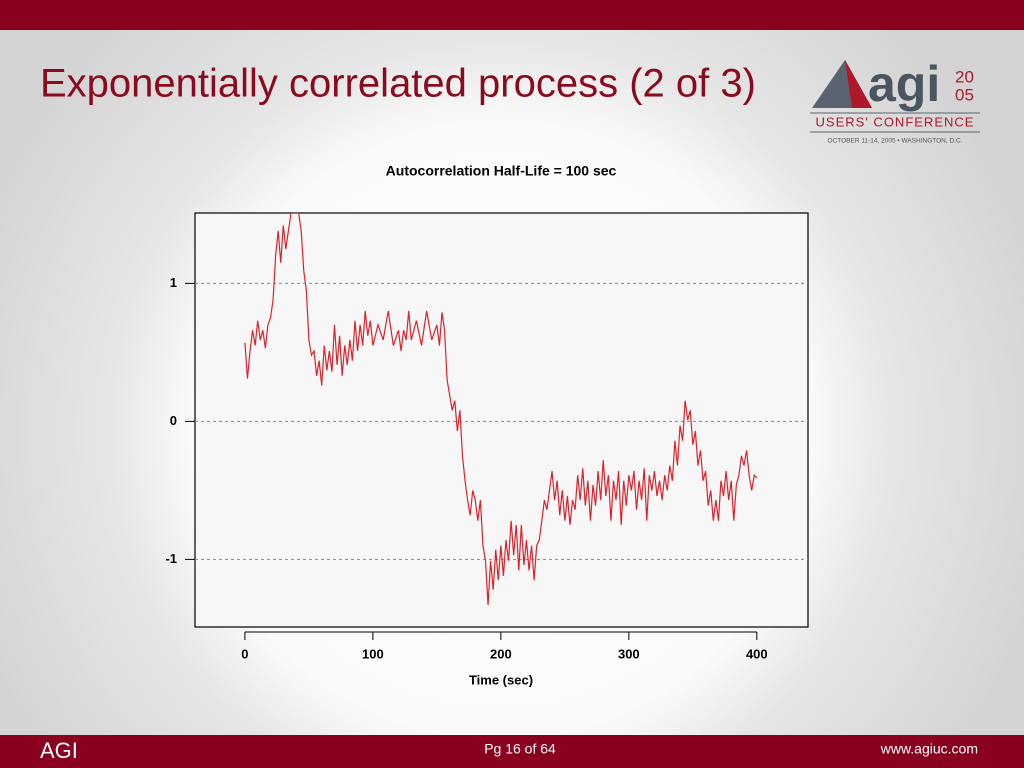 This screenshot has width=1024, height=768. I want to click on logo-year-top: 20, so click(964, 76).